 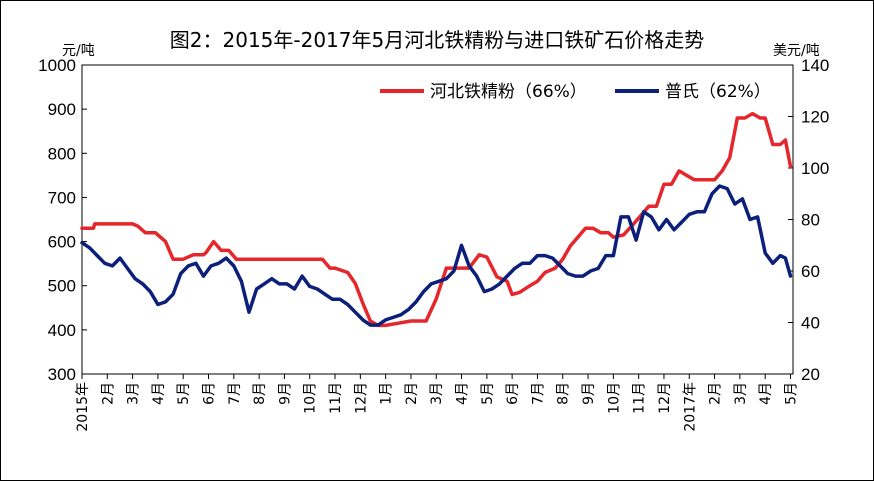 What do you see at coordinates (62, 197) in the screenshot?
I see `left-axis-tick-label: 700` at bounding box center [62, 197].